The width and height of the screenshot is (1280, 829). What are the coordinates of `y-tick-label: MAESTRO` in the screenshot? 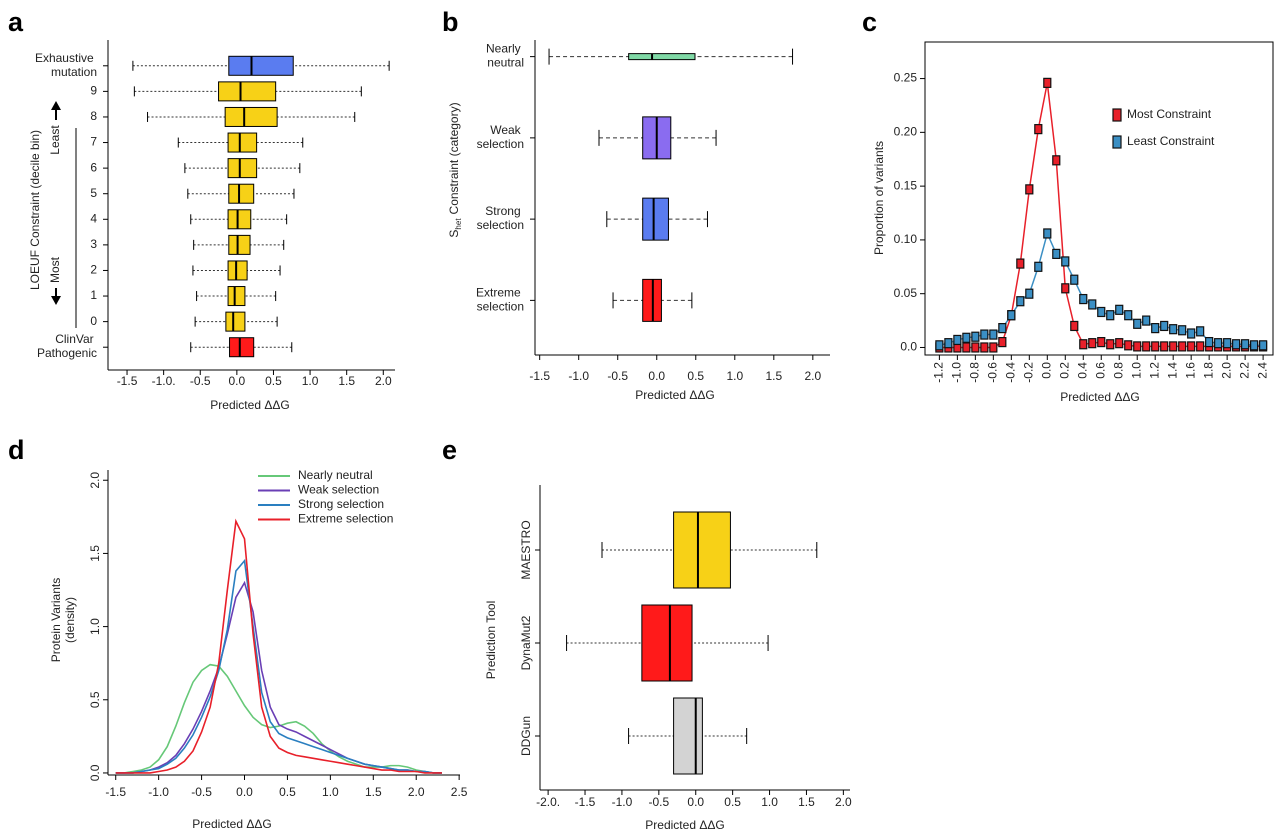 It's located at (526, 549).